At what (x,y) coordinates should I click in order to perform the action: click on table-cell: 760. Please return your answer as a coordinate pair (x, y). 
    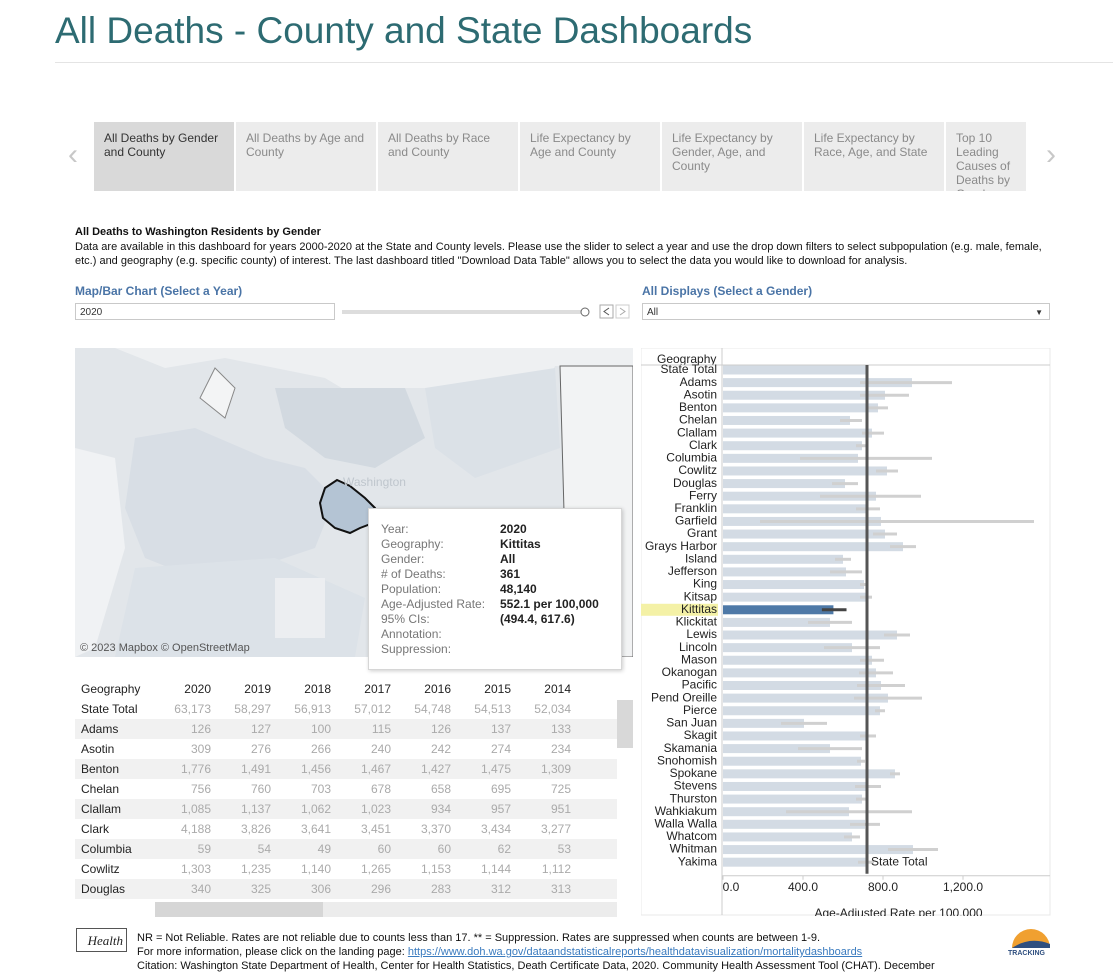
    Looking at the image, I should click on (260, 789).